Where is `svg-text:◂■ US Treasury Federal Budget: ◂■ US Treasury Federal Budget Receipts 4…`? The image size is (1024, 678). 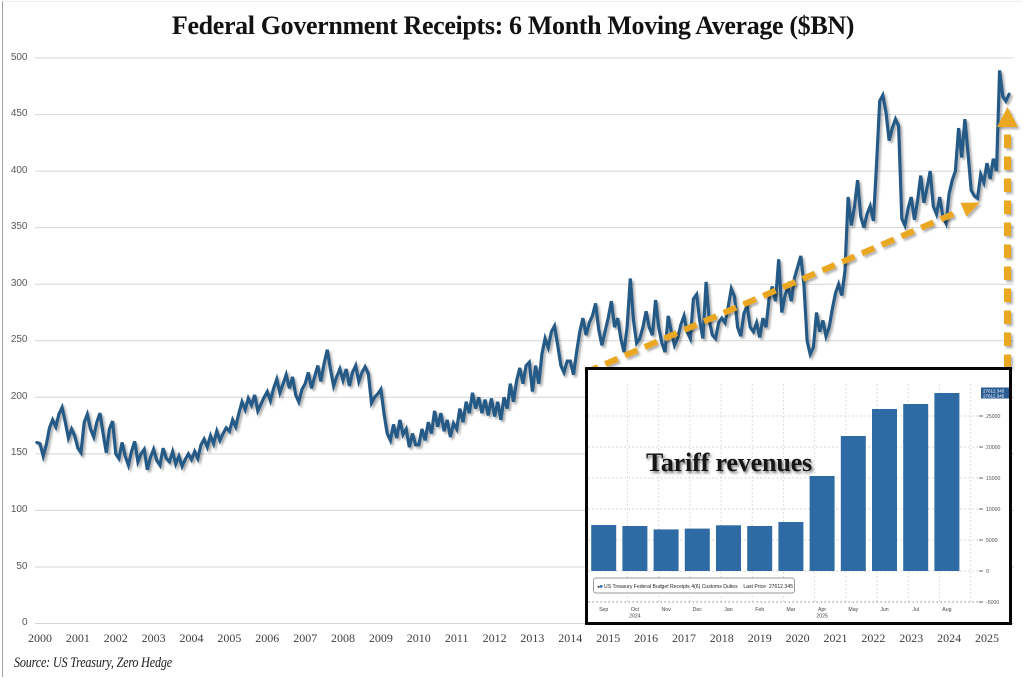
svg-text:◂■ US Treasury Federal Budget: ◂■ US Treasury Federal Budget Receipts 4… is located at coordinates (695, 587).